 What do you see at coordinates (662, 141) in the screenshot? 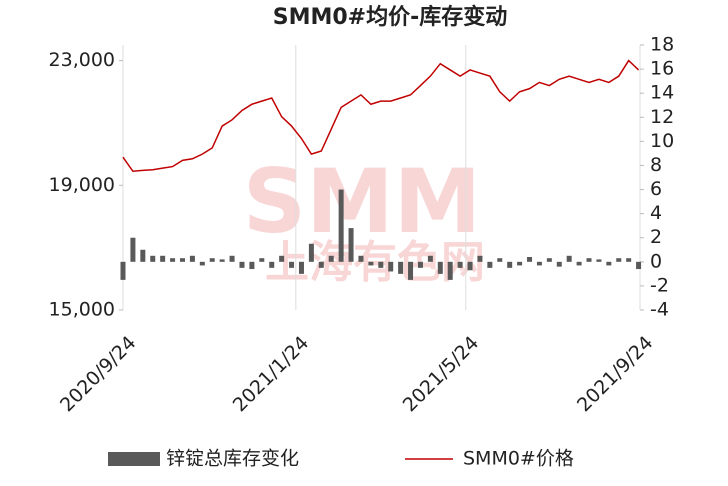
I see `y2-tick-label: 10` at bounding box center [662, 141].